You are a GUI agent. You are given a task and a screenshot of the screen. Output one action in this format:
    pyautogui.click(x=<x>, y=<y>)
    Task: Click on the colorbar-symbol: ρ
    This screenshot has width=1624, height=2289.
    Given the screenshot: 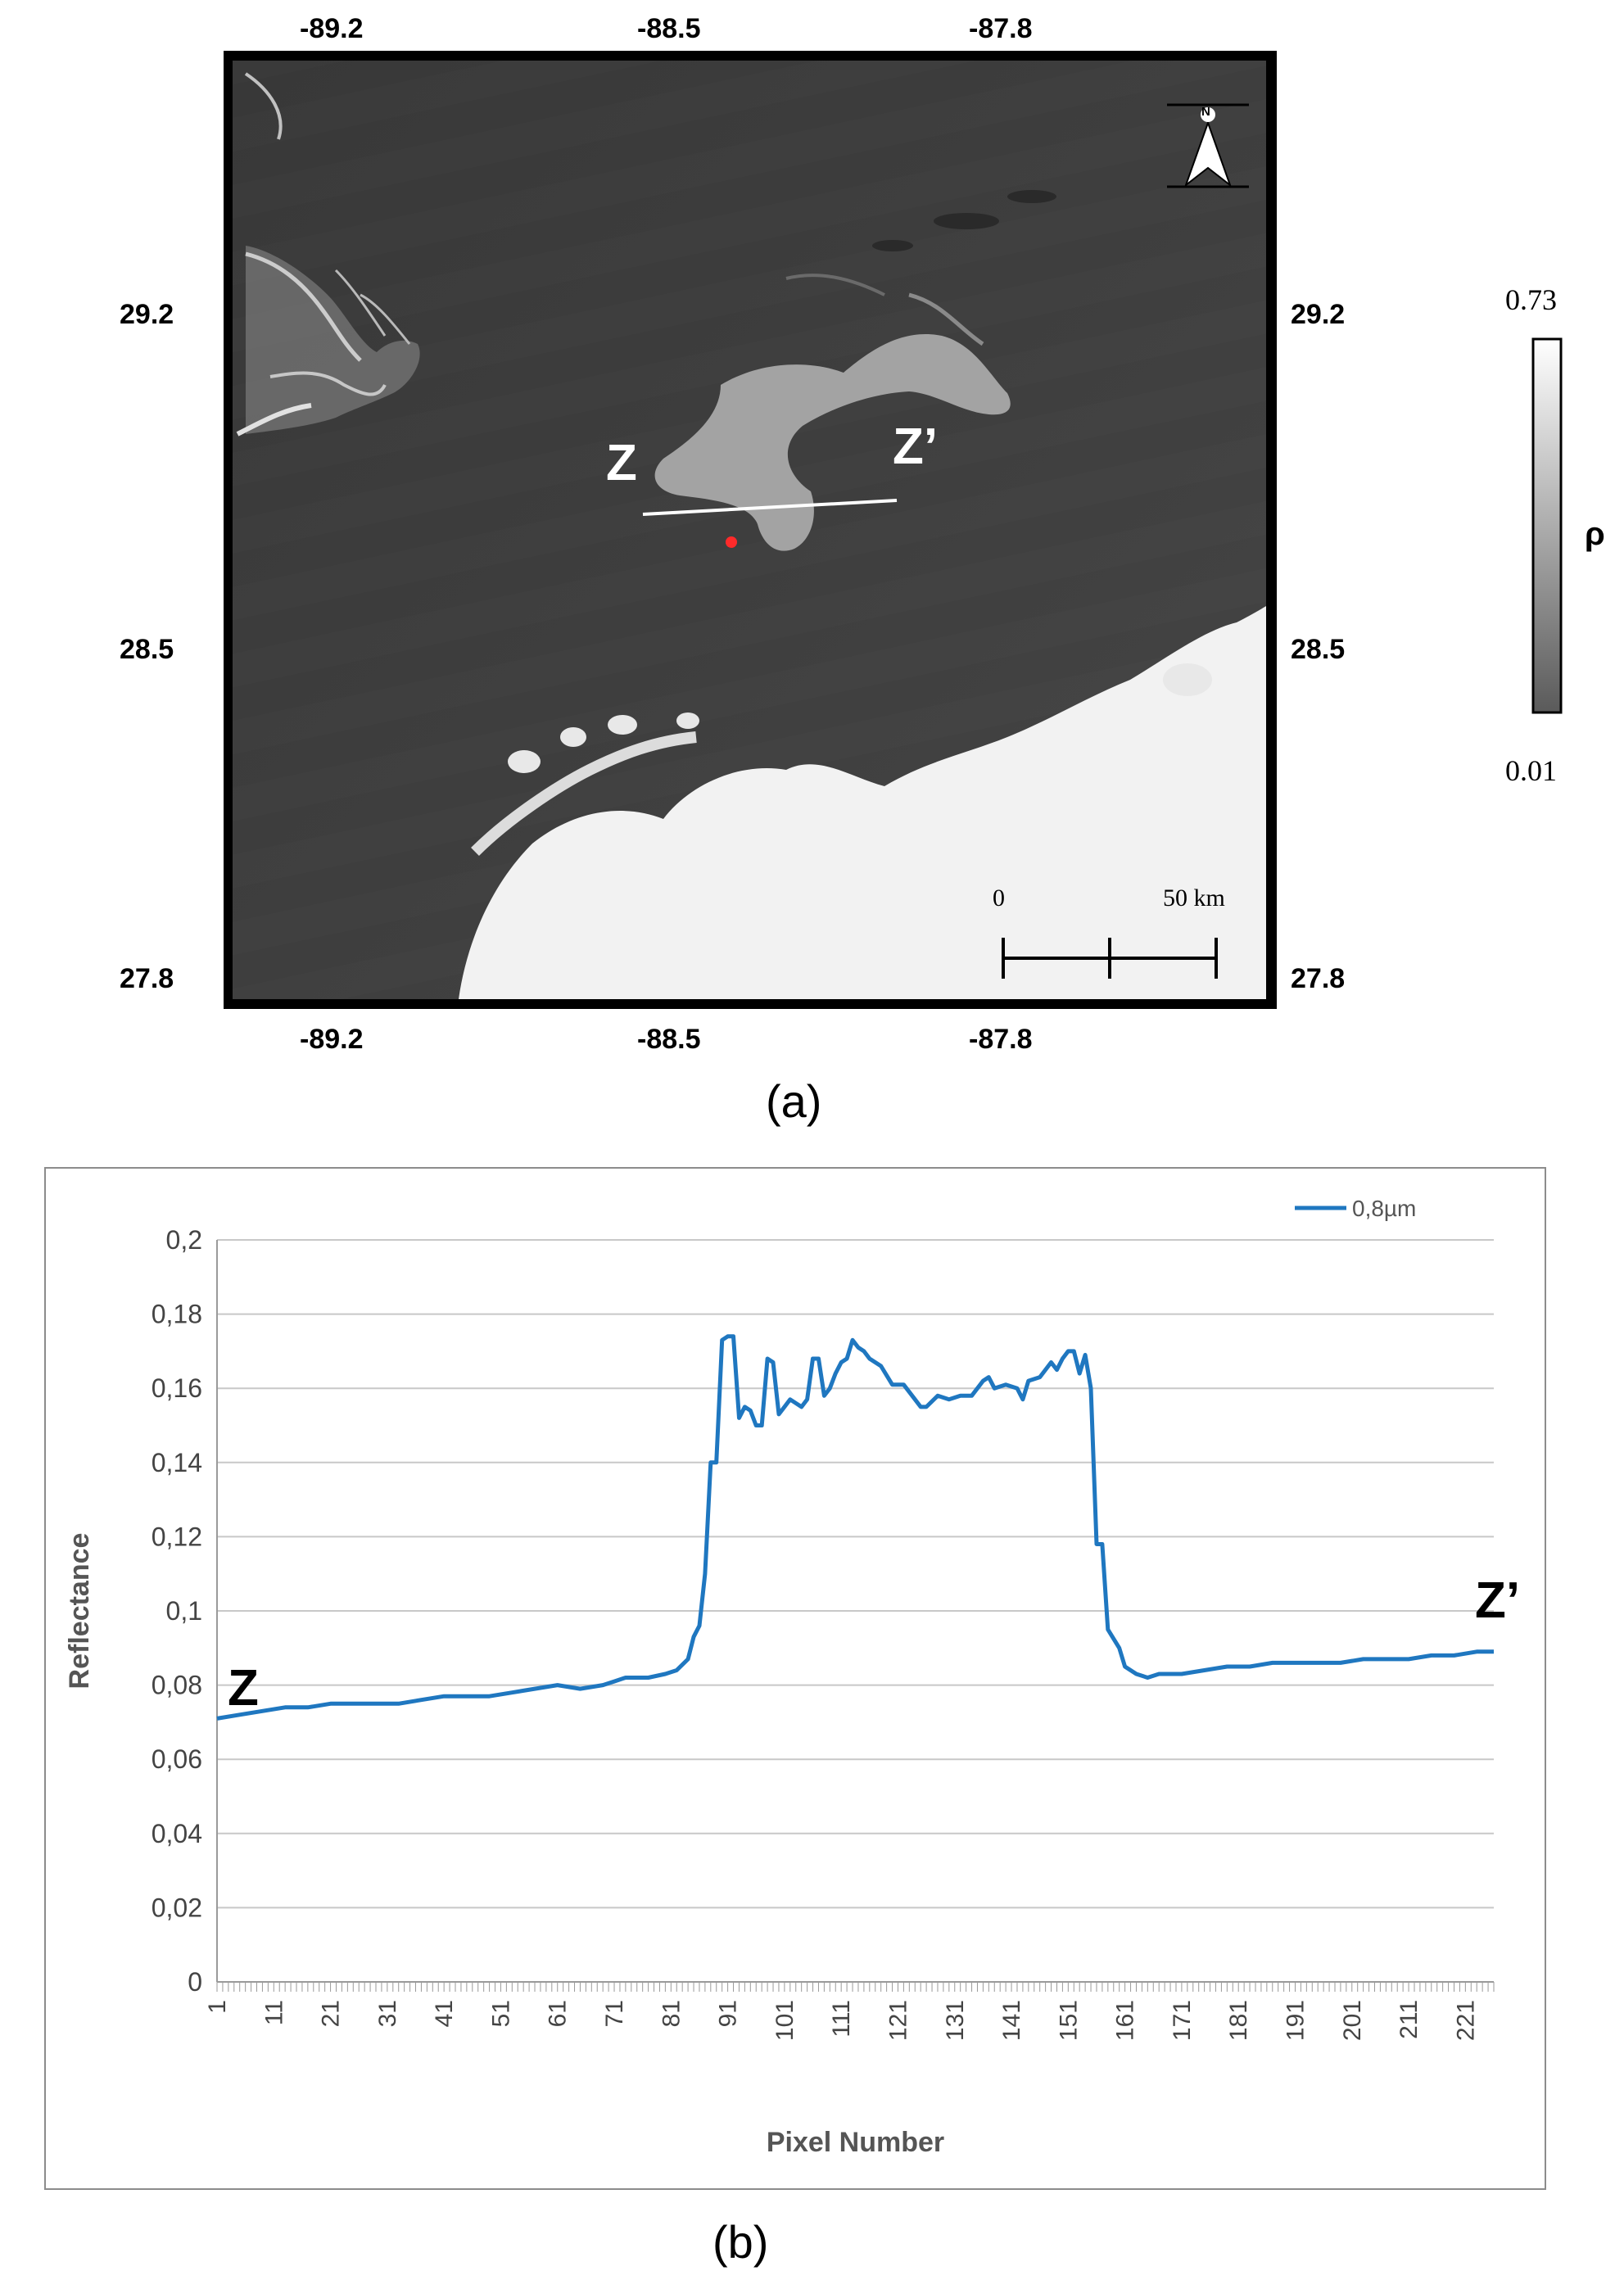 What is the action you would take?
    pyautogui.click(x=1595, y=534)
    